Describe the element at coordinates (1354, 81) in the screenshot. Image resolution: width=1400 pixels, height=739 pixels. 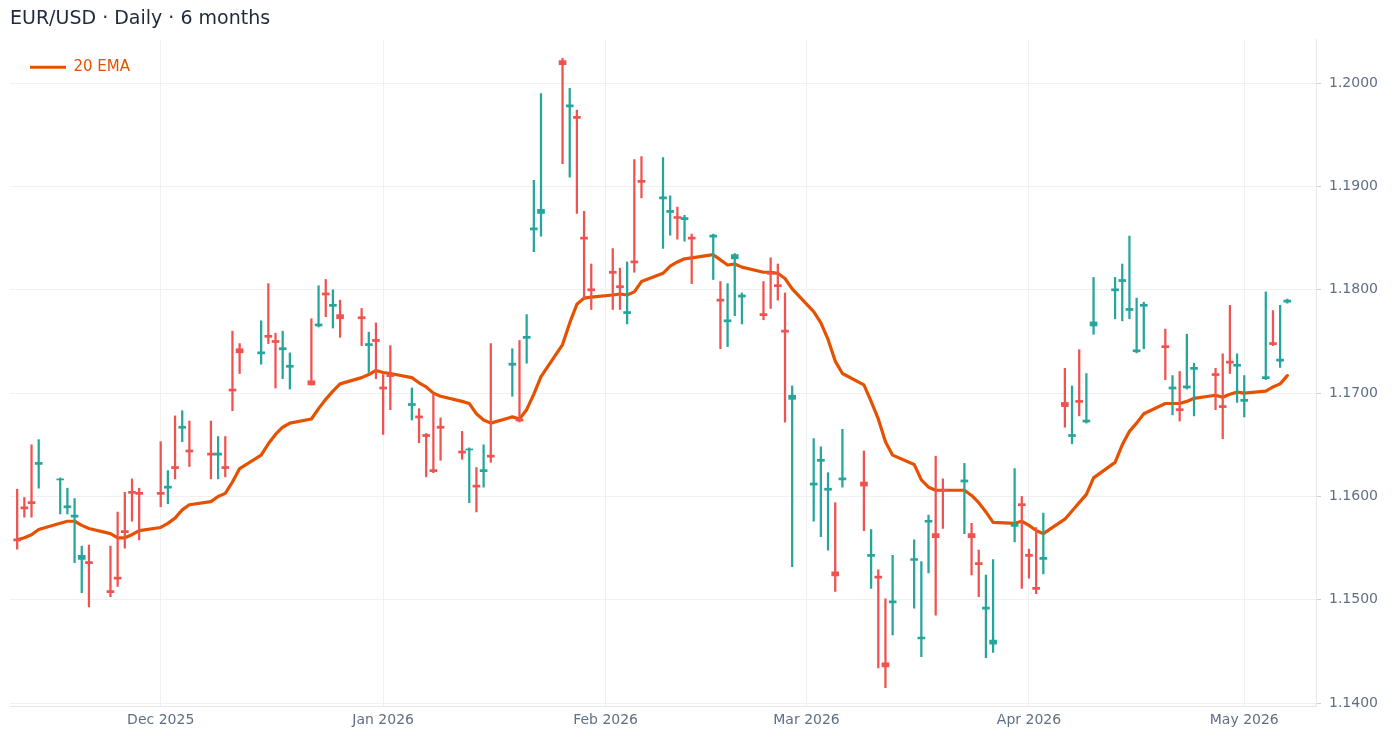
I see `y-tick-label: 1.2000` at that location.